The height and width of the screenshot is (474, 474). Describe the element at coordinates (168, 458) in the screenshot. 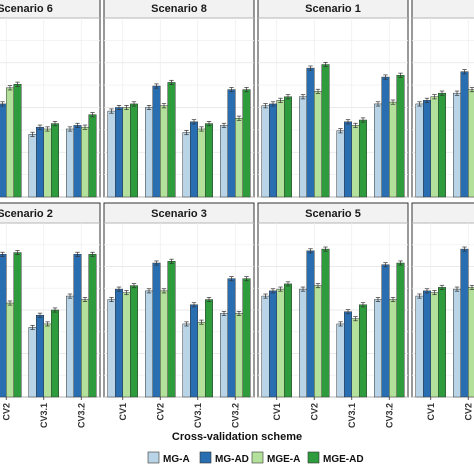

I see `legend-item-mg-a: MG-A` at that location.